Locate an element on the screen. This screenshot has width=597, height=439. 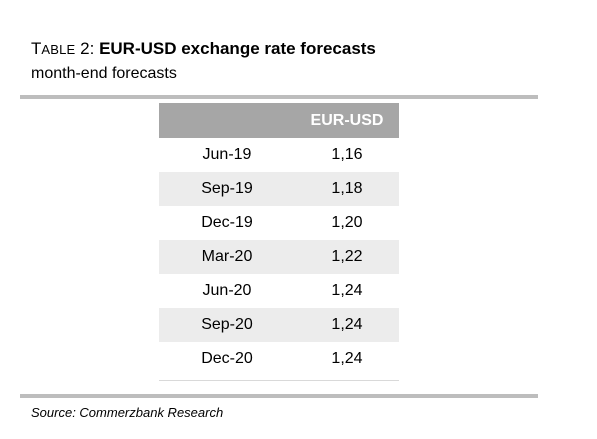
table-row: Dec-20 1,24 is located at coordinates (279, 359).